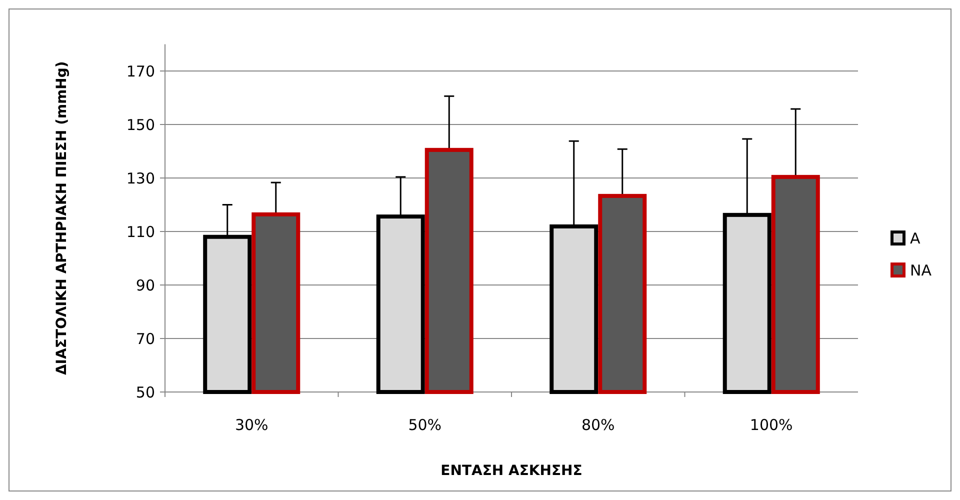 The image size is (960, 500). I want to click on legend-label: NA, so click(921, 270).